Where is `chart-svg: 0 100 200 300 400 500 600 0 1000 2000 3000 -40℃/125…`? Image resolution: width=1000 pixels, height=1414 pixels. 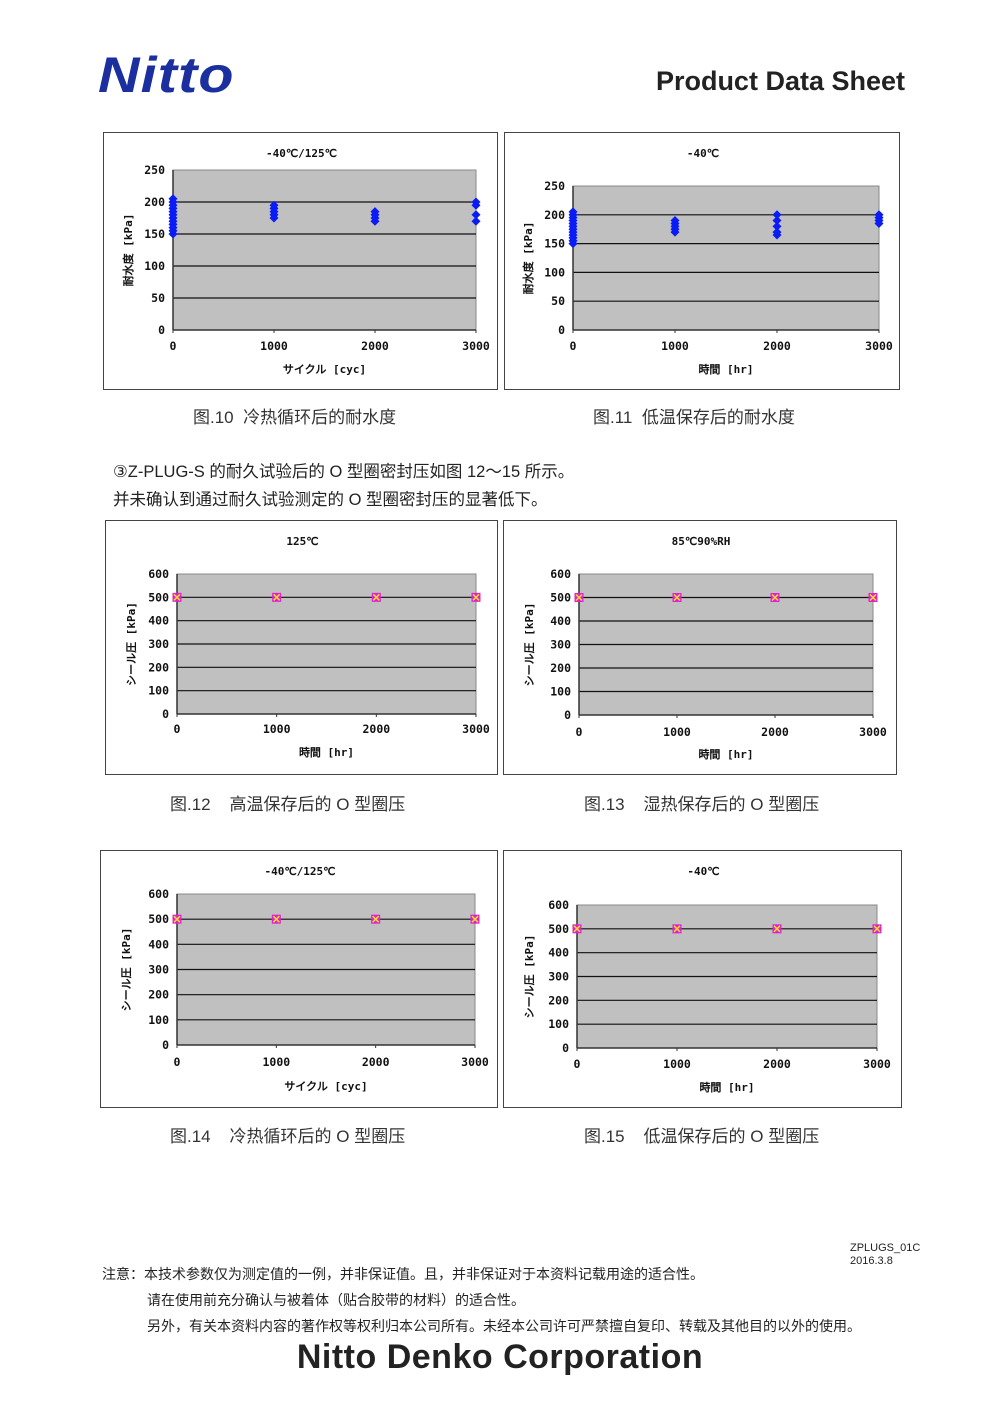 chart-svg: 0 100 200 300 400 500 600 0 1000 2000 3000 -40℃/125… is located at coordinates (304, 979).